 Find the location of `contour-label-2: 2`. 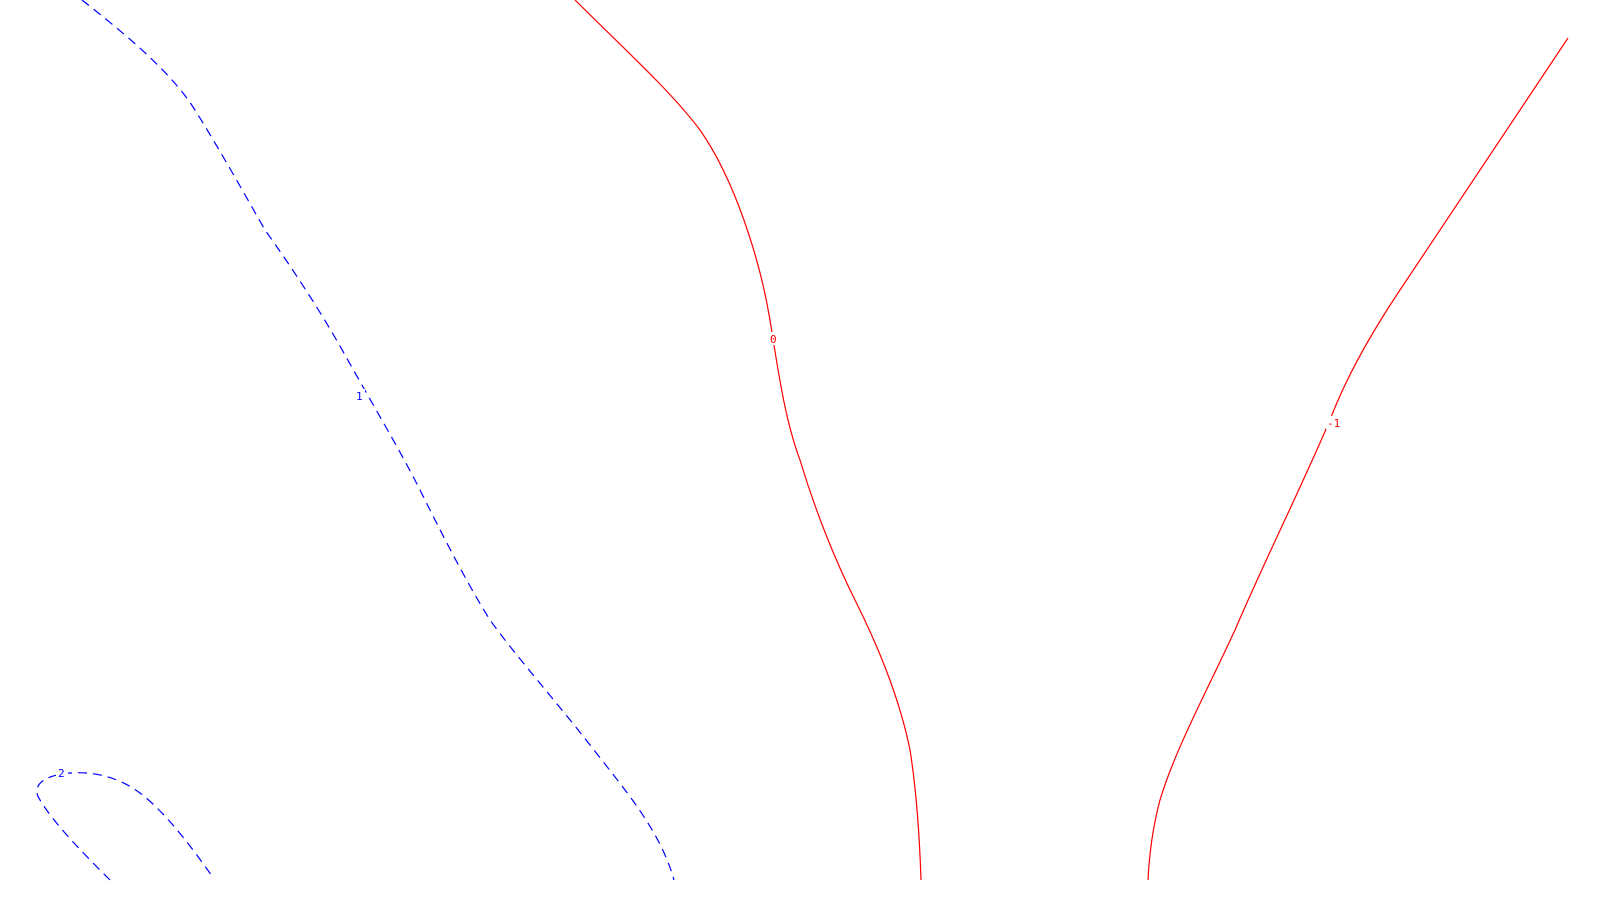

contour-label-2: 2 is located at coordinates (61, 773).